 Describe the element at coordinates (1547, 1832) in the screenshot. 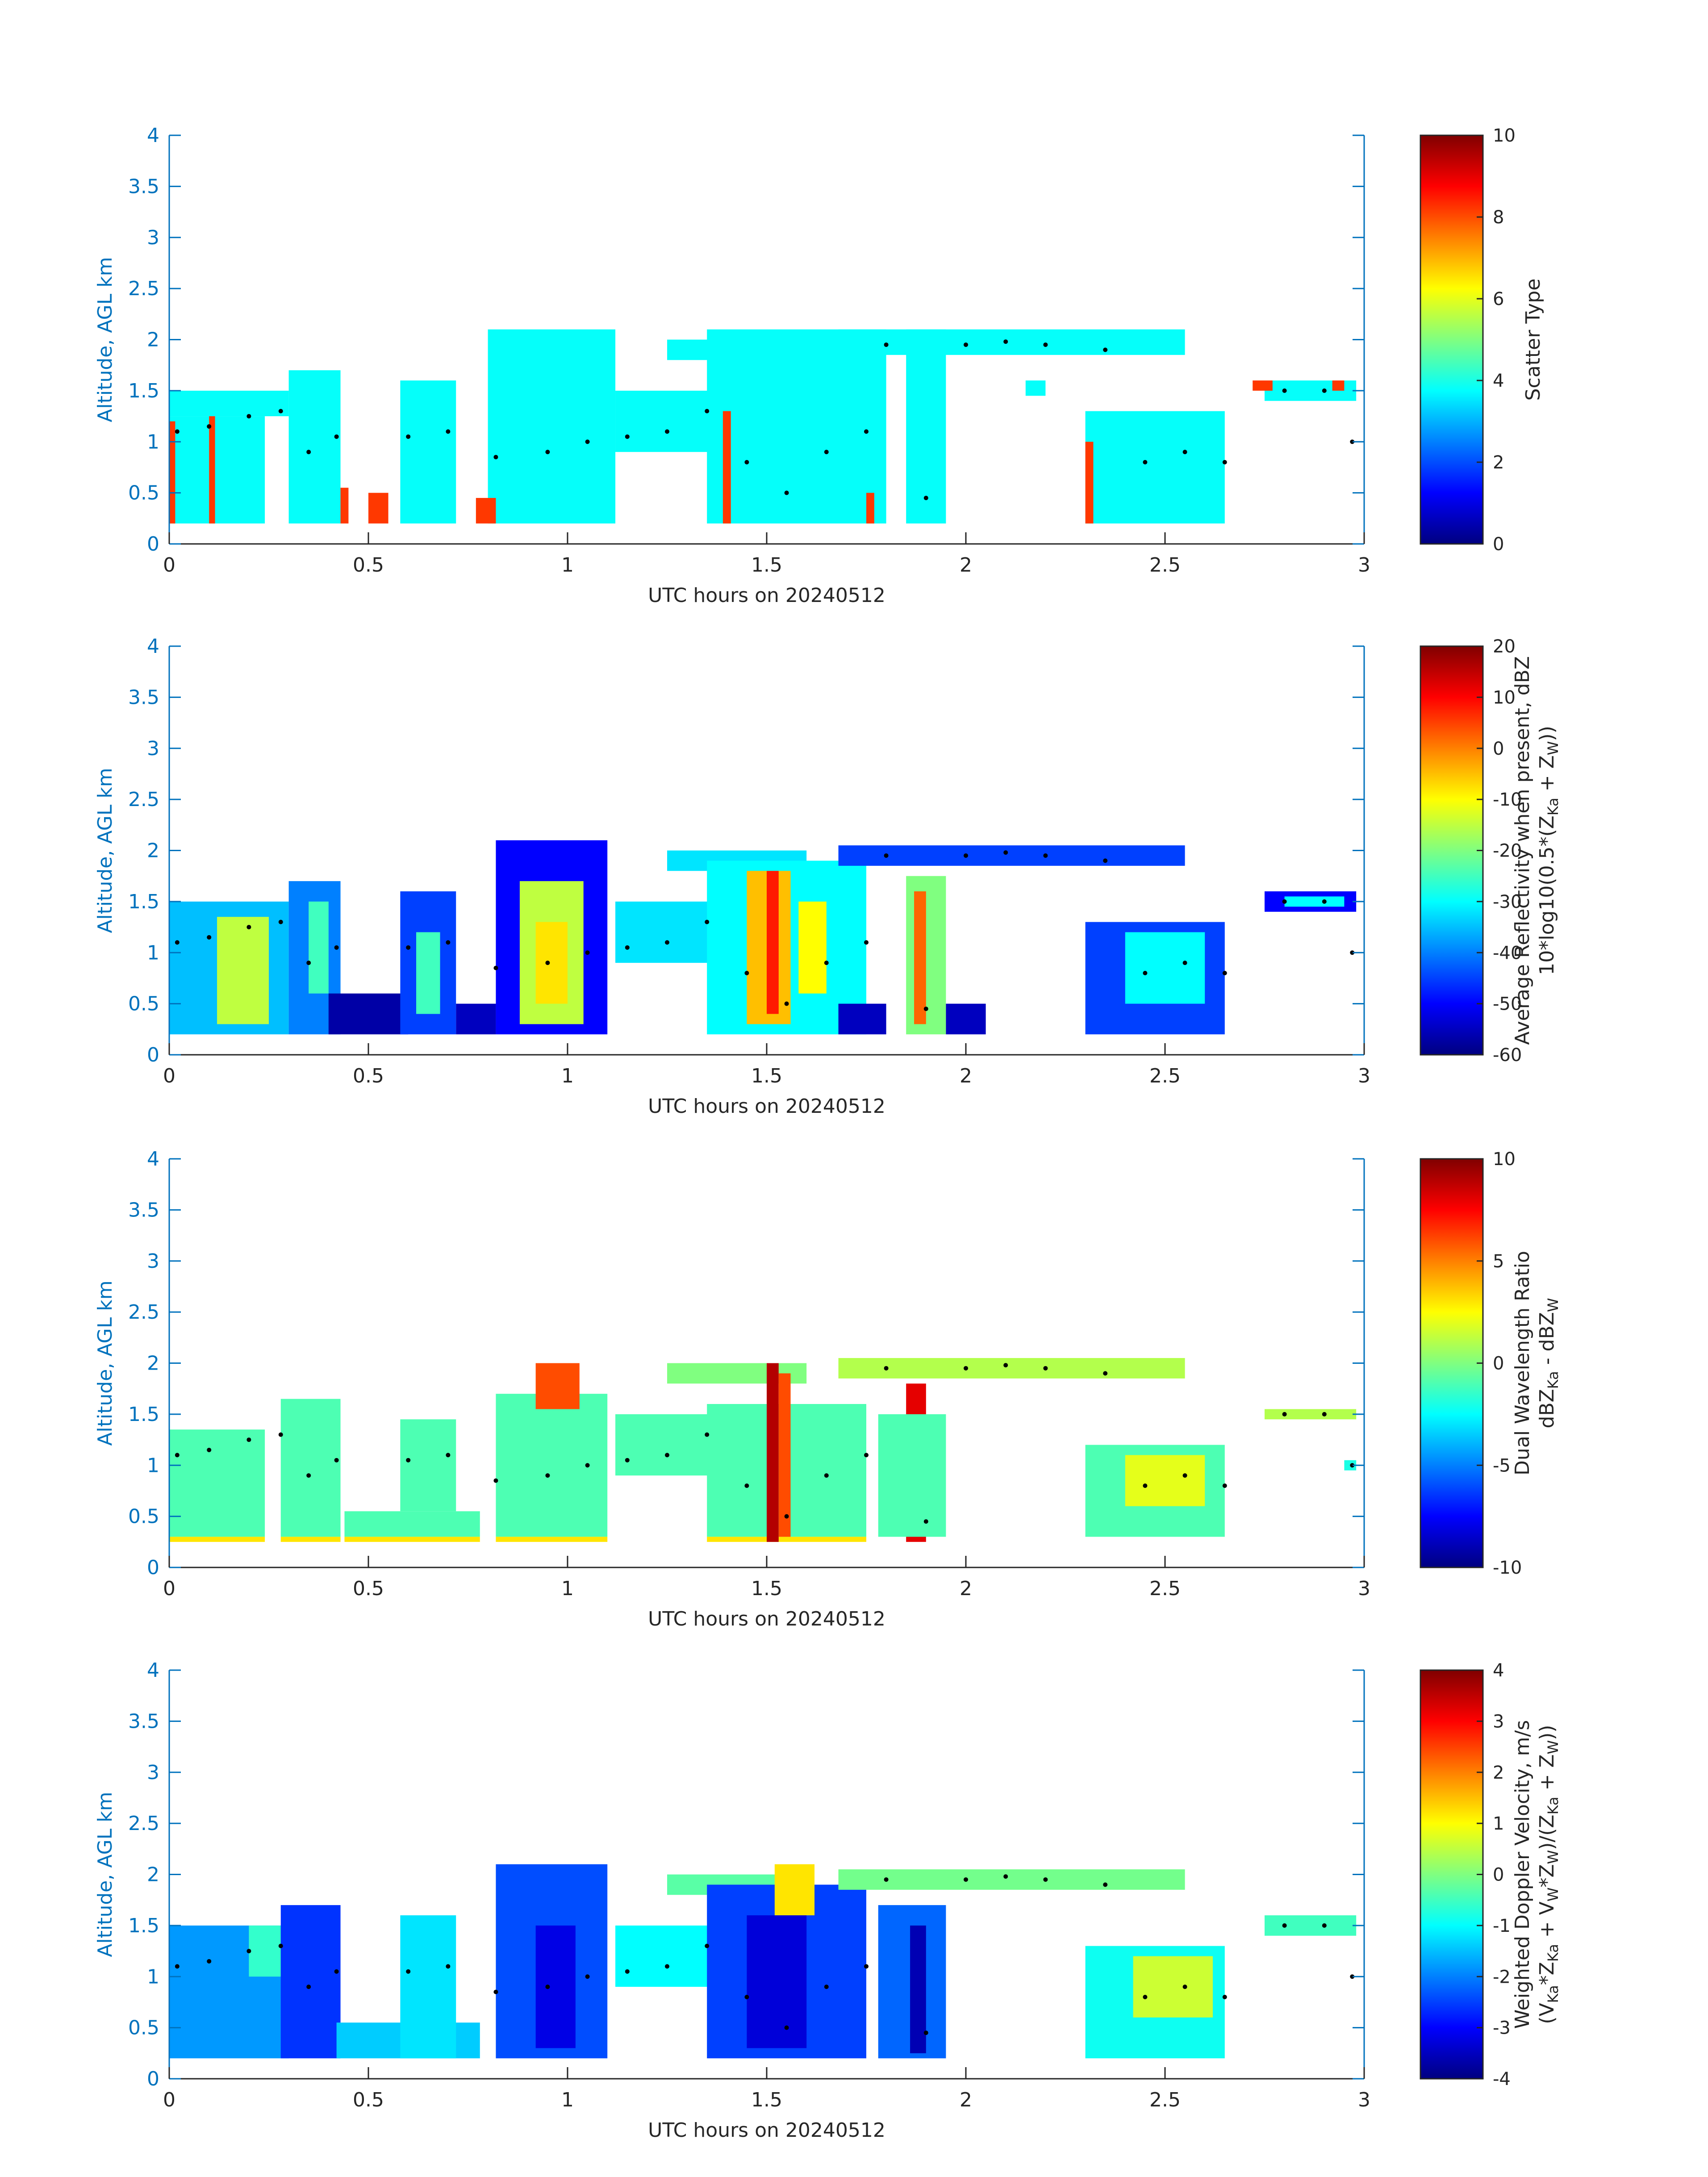

I see `colorbar-label-segment: )/(Z` at that location.